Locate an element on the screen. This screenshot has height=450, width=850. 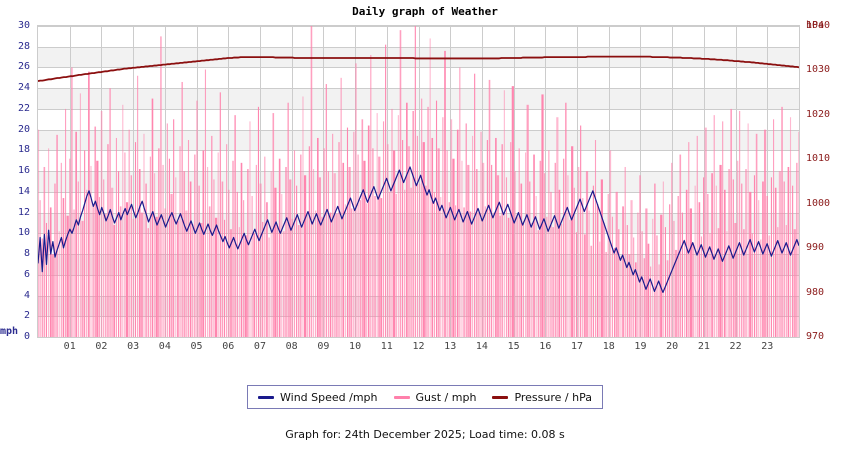
legend-swatch-wind-speed is located at coordinates (266, 397).